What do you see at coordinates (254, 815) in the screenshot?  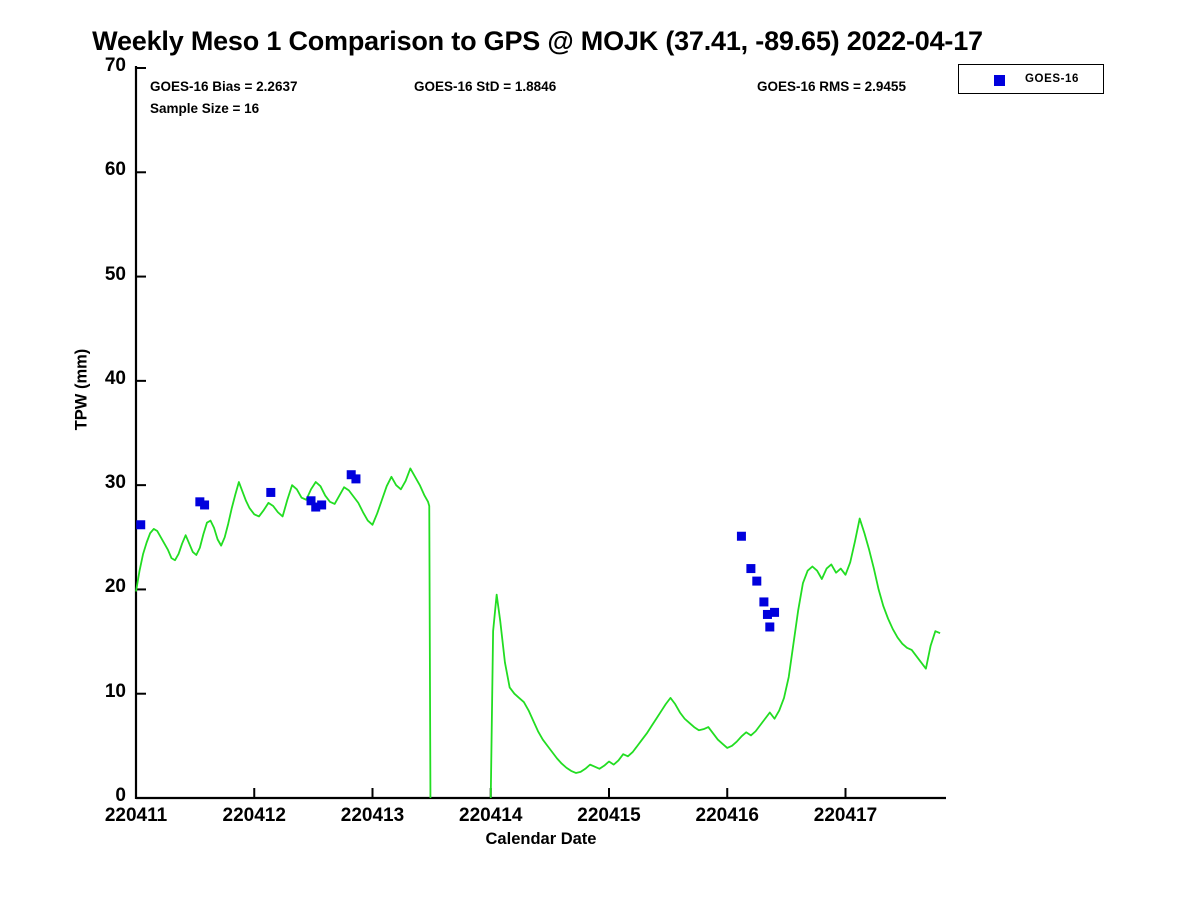 I see `x-tick-label: 220412` at bounding box center [254, 815].